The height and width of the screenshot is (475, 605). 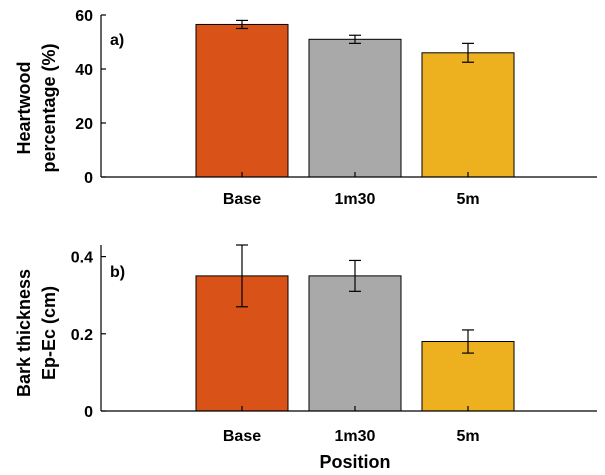 What do you see at coordinates (82, 258) in the screenshot?
I see `y-tick-label: 0.4` at bounding box center [82, 258].